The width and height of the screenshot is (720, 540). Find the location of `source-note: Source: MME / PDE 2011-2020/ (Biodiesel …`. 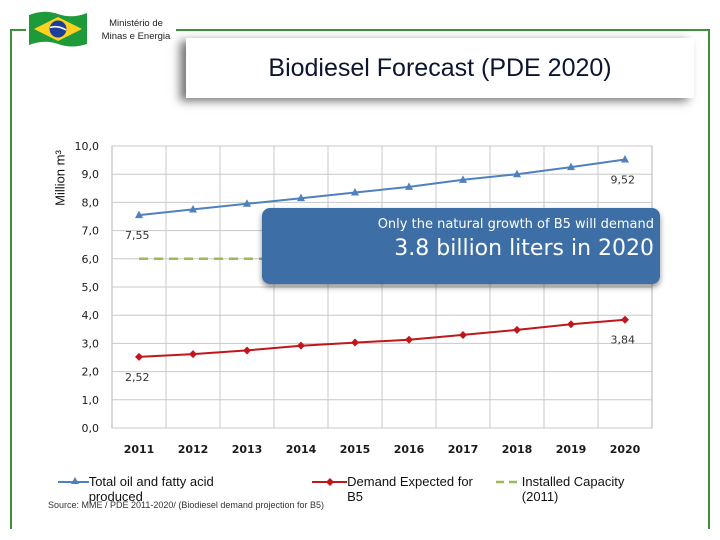

source-note: Source: MME / PDE 2011-2020/ (Biodiesel … is located at coordinates (186, 505).